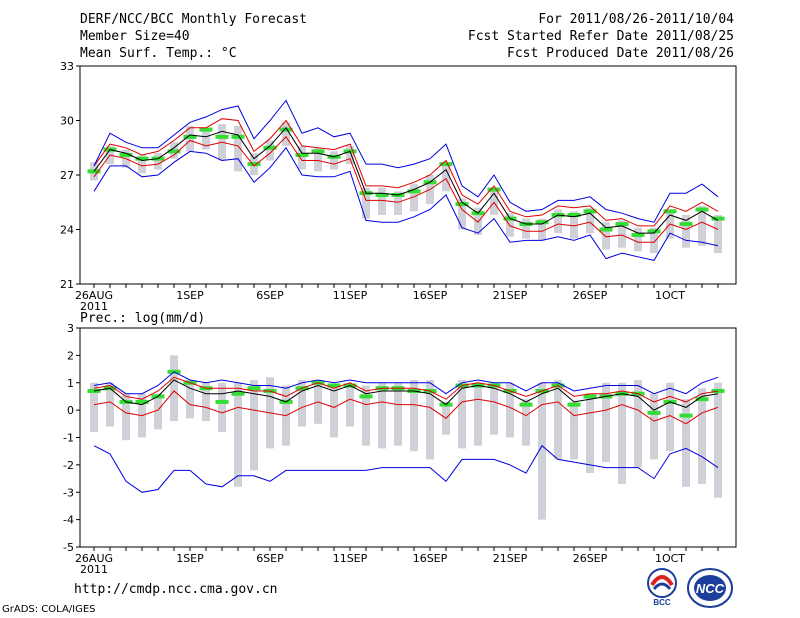 The image size is (800, 618). I want to click on chart2-y-tick-label: -1, so click(68, 438).